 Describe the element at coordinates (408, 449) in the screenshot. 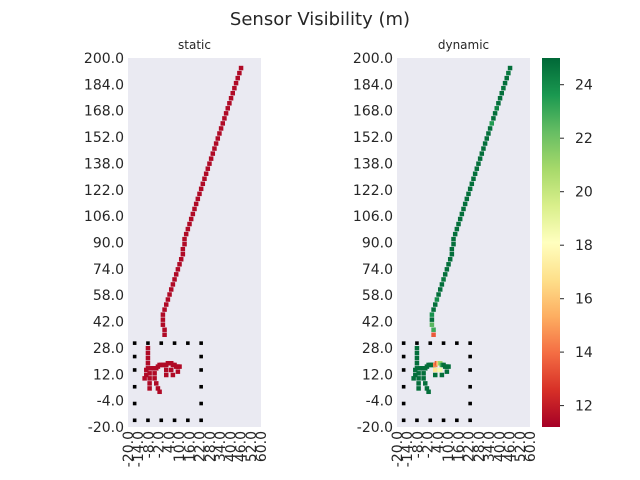

I see `x-tick-label: -14.0` at that location.